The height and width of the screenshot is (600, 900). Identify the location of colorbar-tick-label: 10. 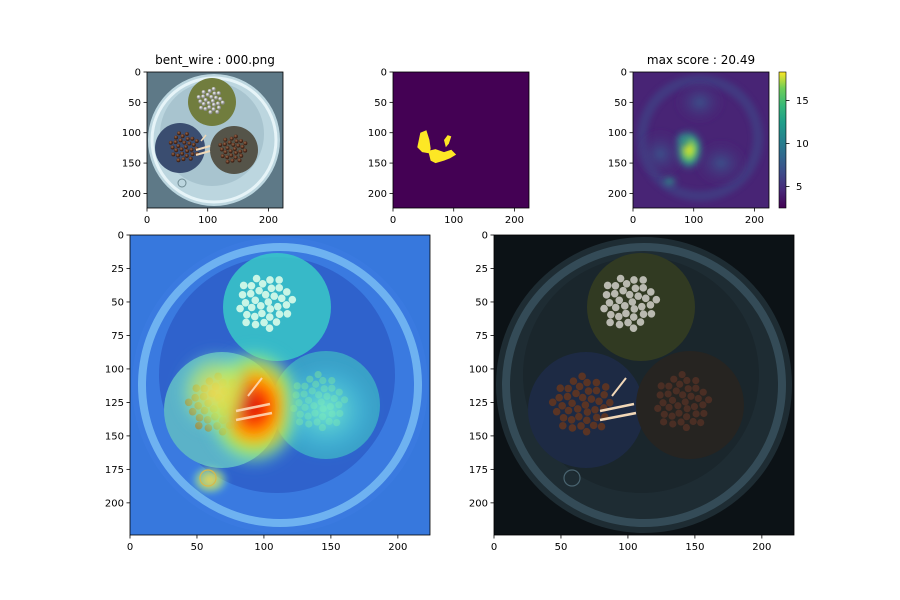
(802, 144).